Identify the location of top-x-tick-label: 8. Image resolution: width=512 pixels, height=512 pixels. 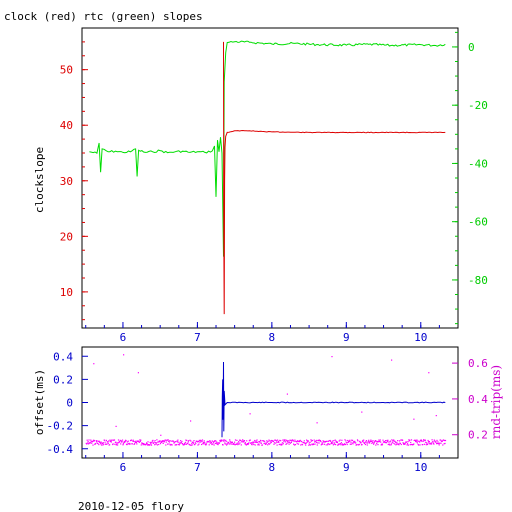
(272, 337).